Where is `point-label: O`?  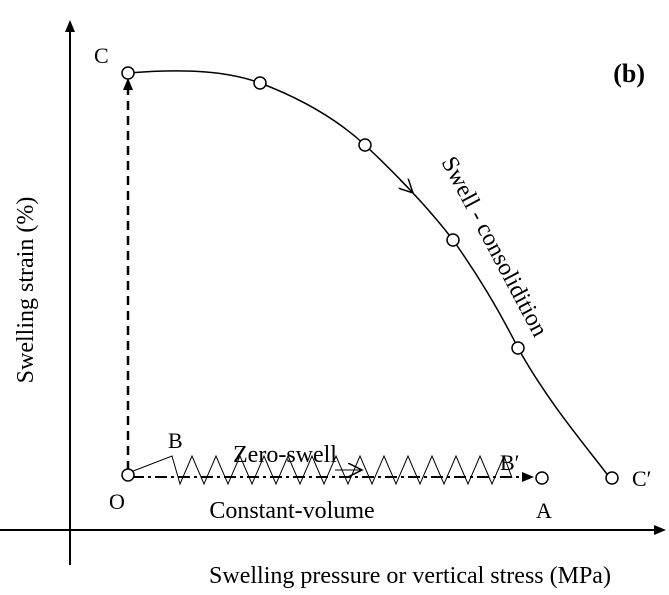 point-label: O is located at coordinates (117, 501).